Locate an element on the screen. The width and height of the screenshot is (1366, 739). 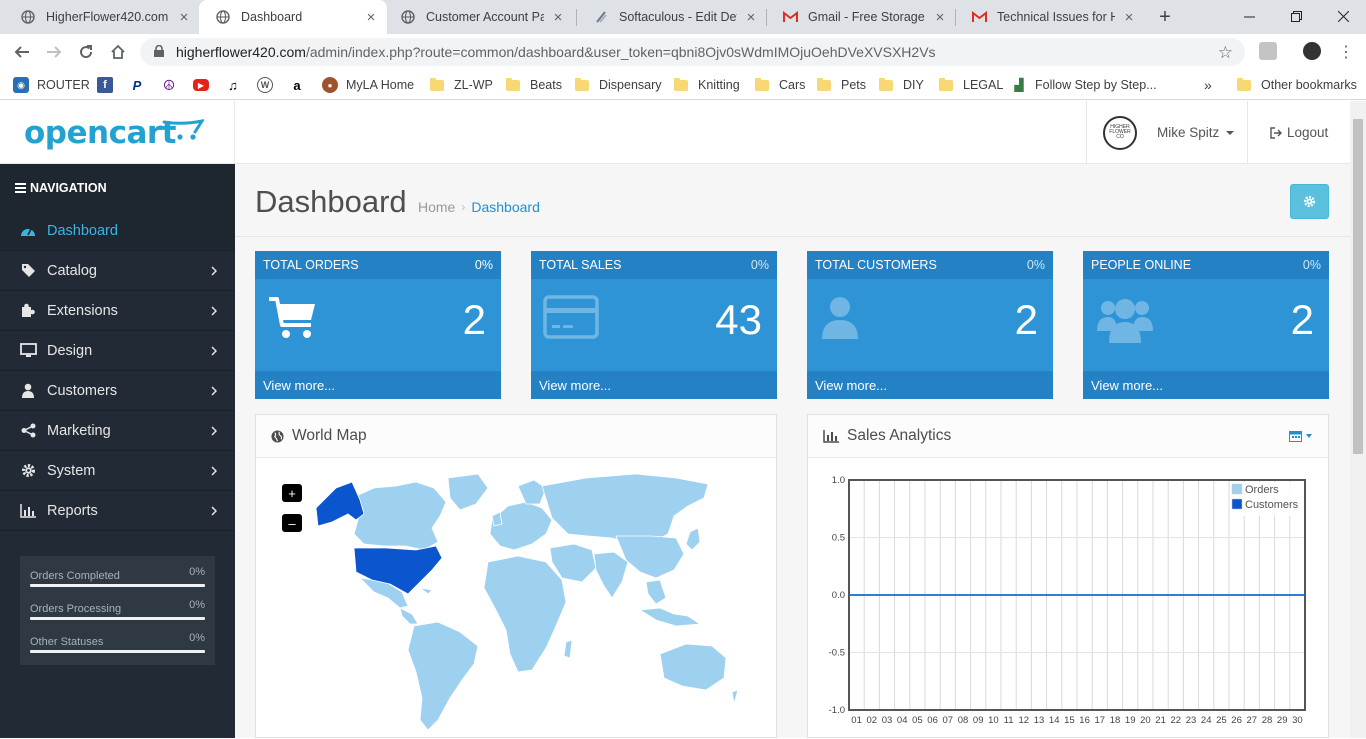
bookmark-folder: ZL-WP is located at coordinates (461, 85).